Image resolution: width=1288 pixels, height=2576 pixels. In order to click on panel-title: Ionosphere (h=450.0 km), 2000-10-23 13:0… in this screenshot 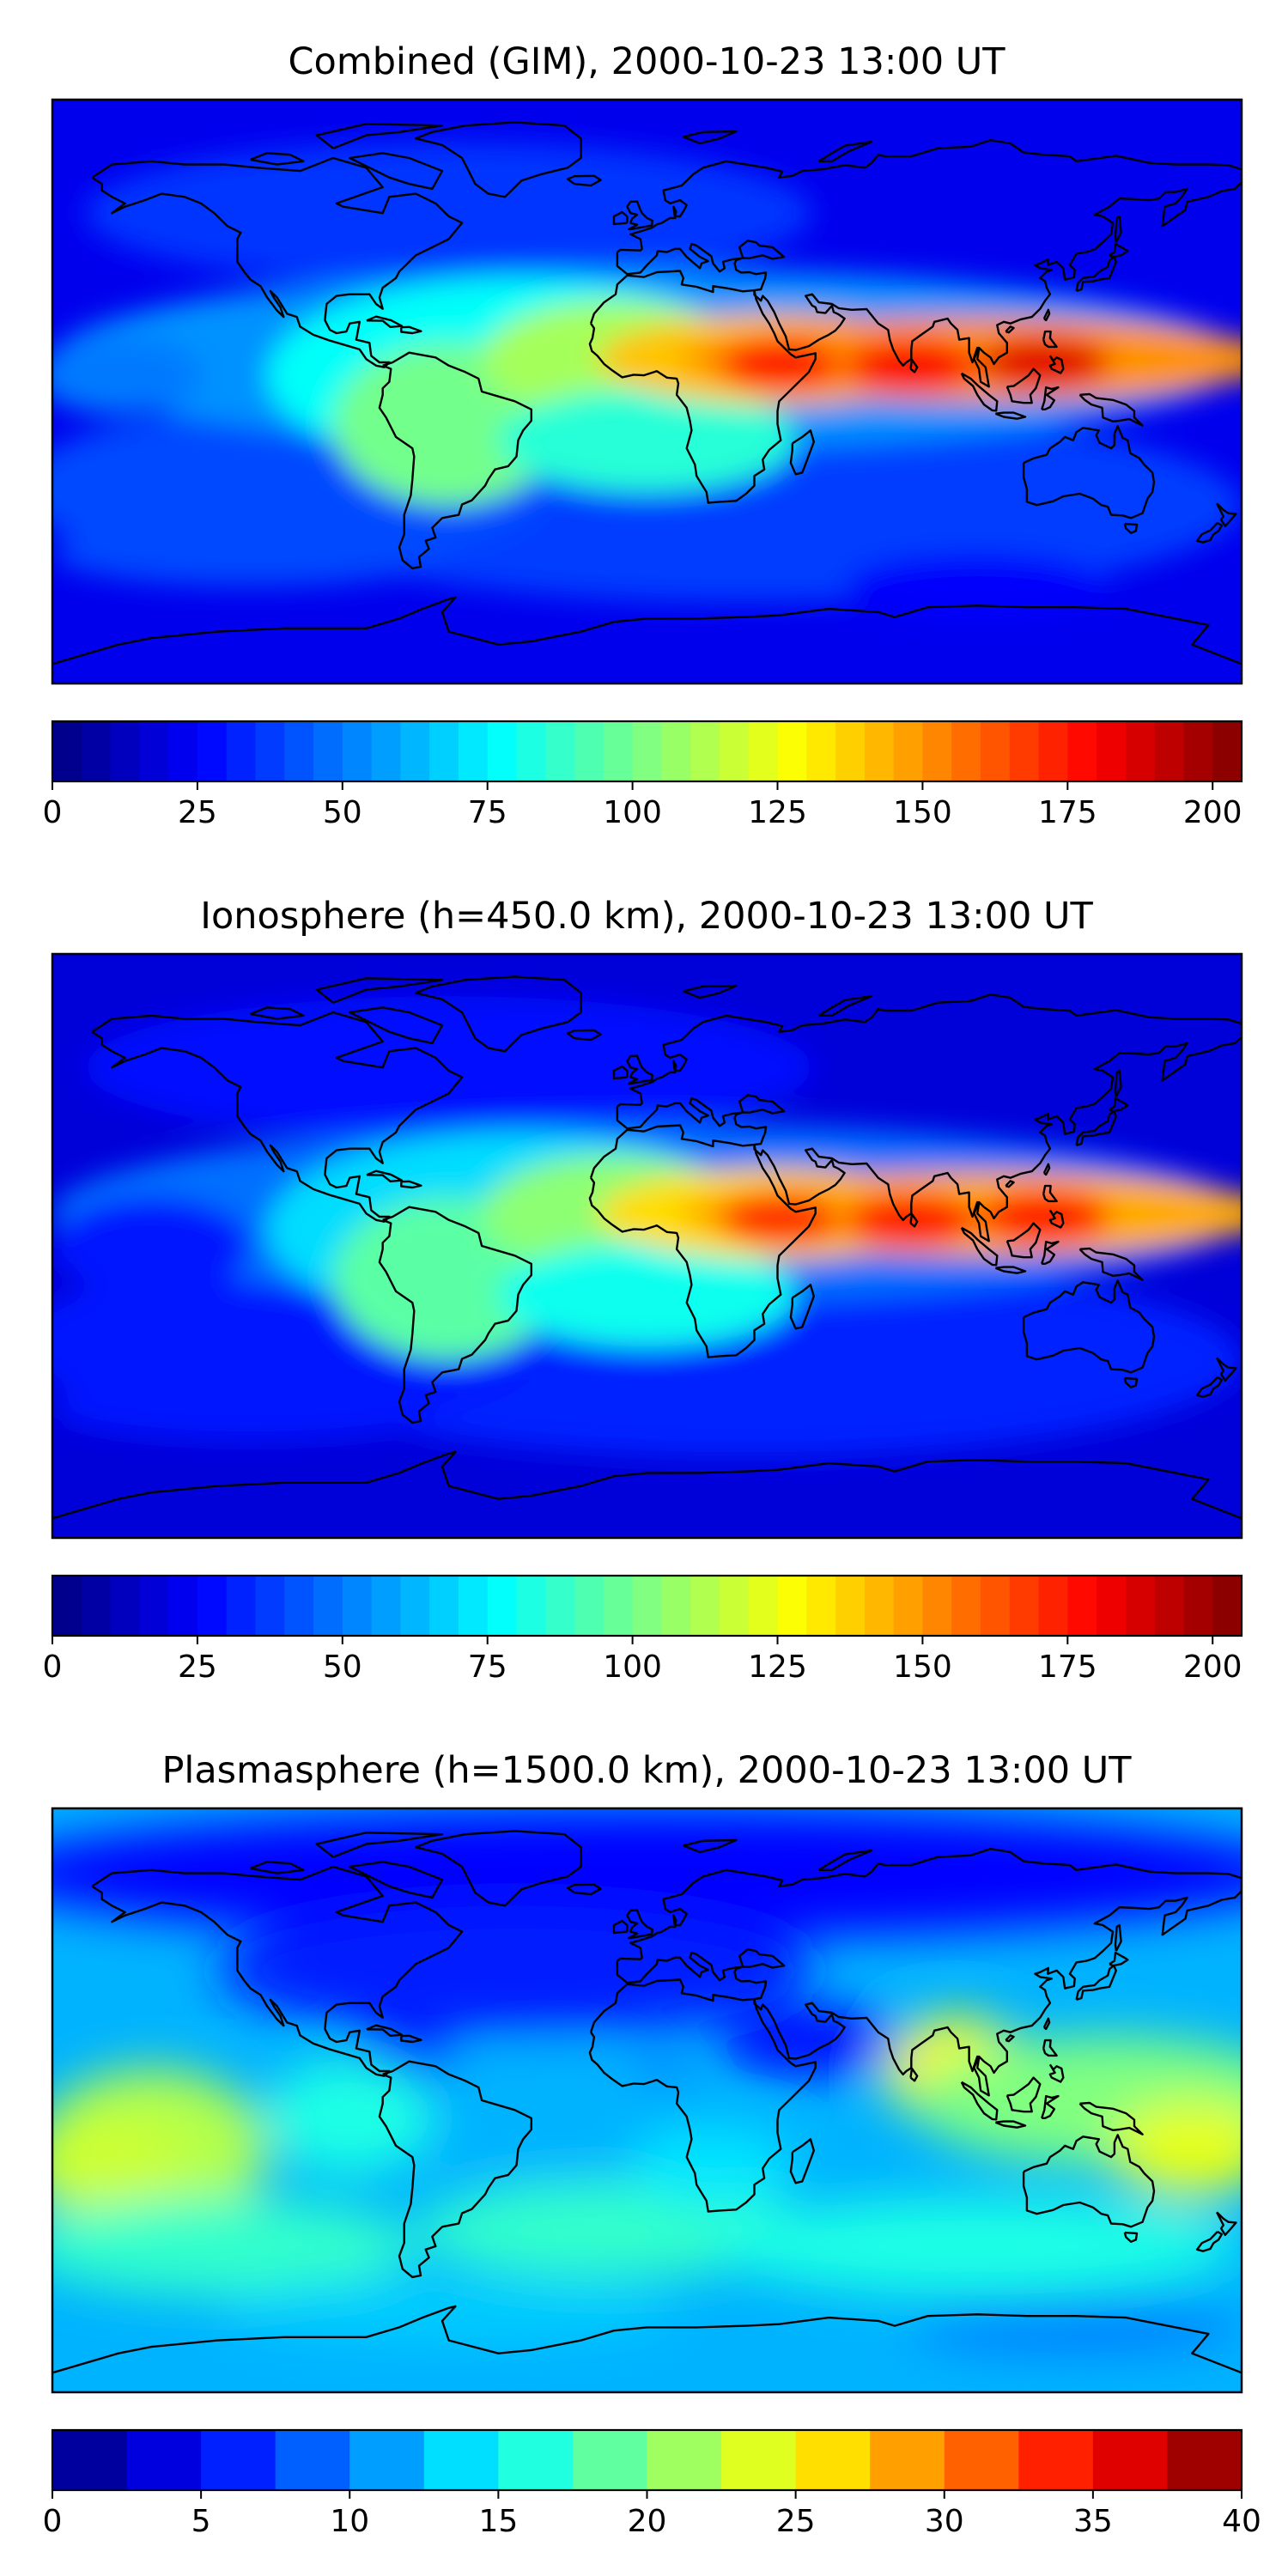, I will do `click(647, 917)`.